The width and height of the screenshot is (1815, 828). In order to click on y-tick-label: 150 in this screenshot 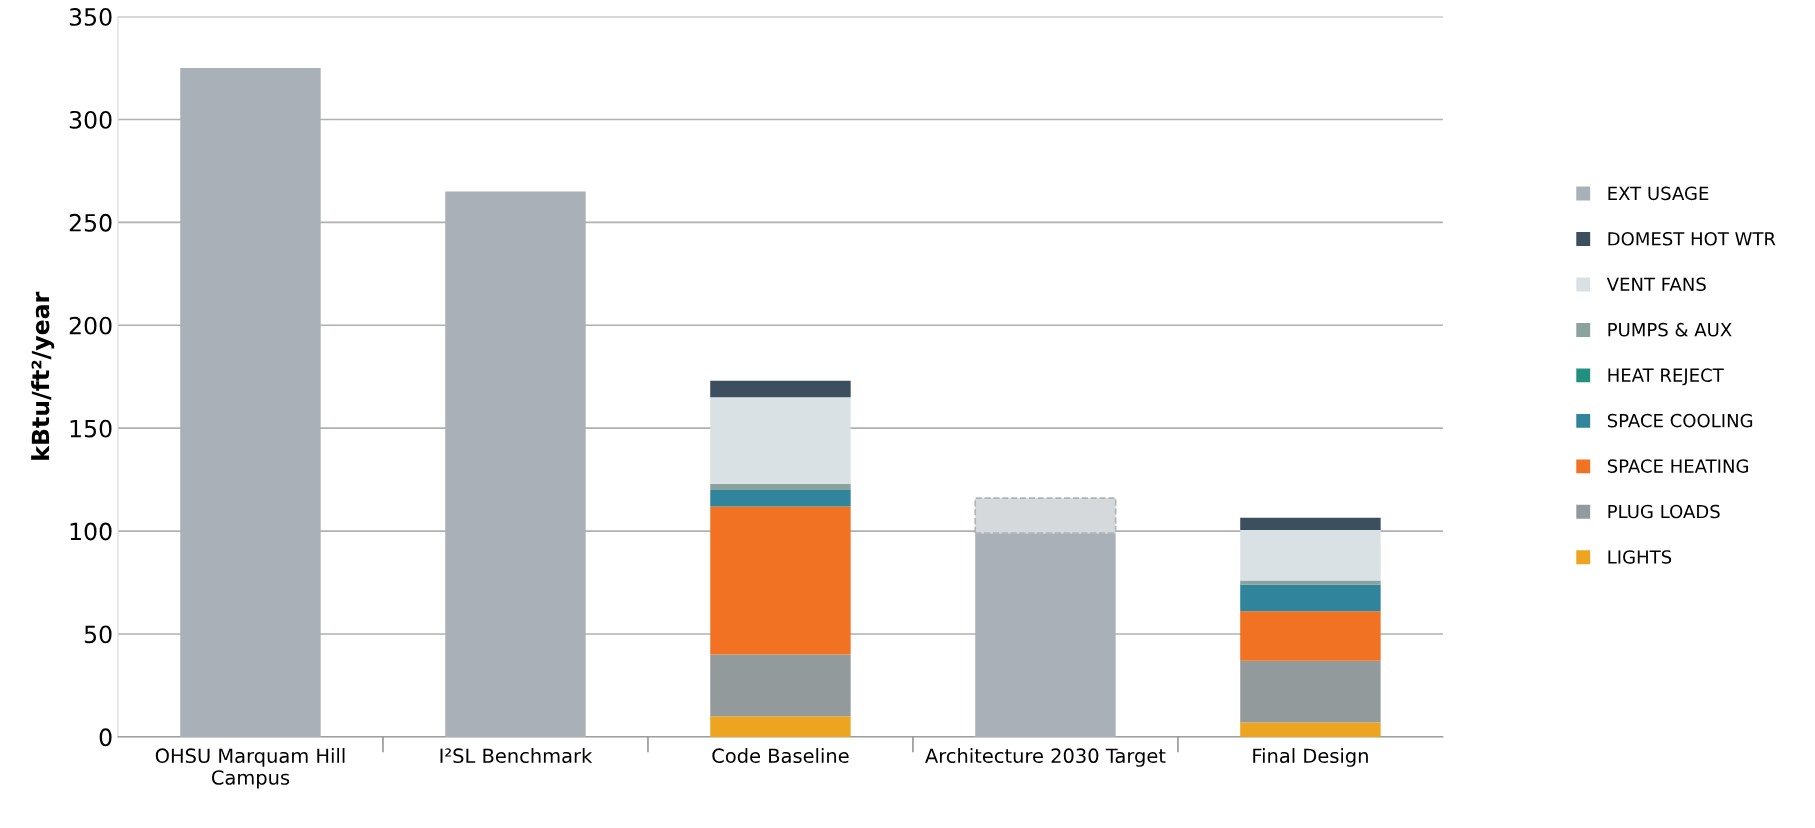, I will do `click(91, 428)`.